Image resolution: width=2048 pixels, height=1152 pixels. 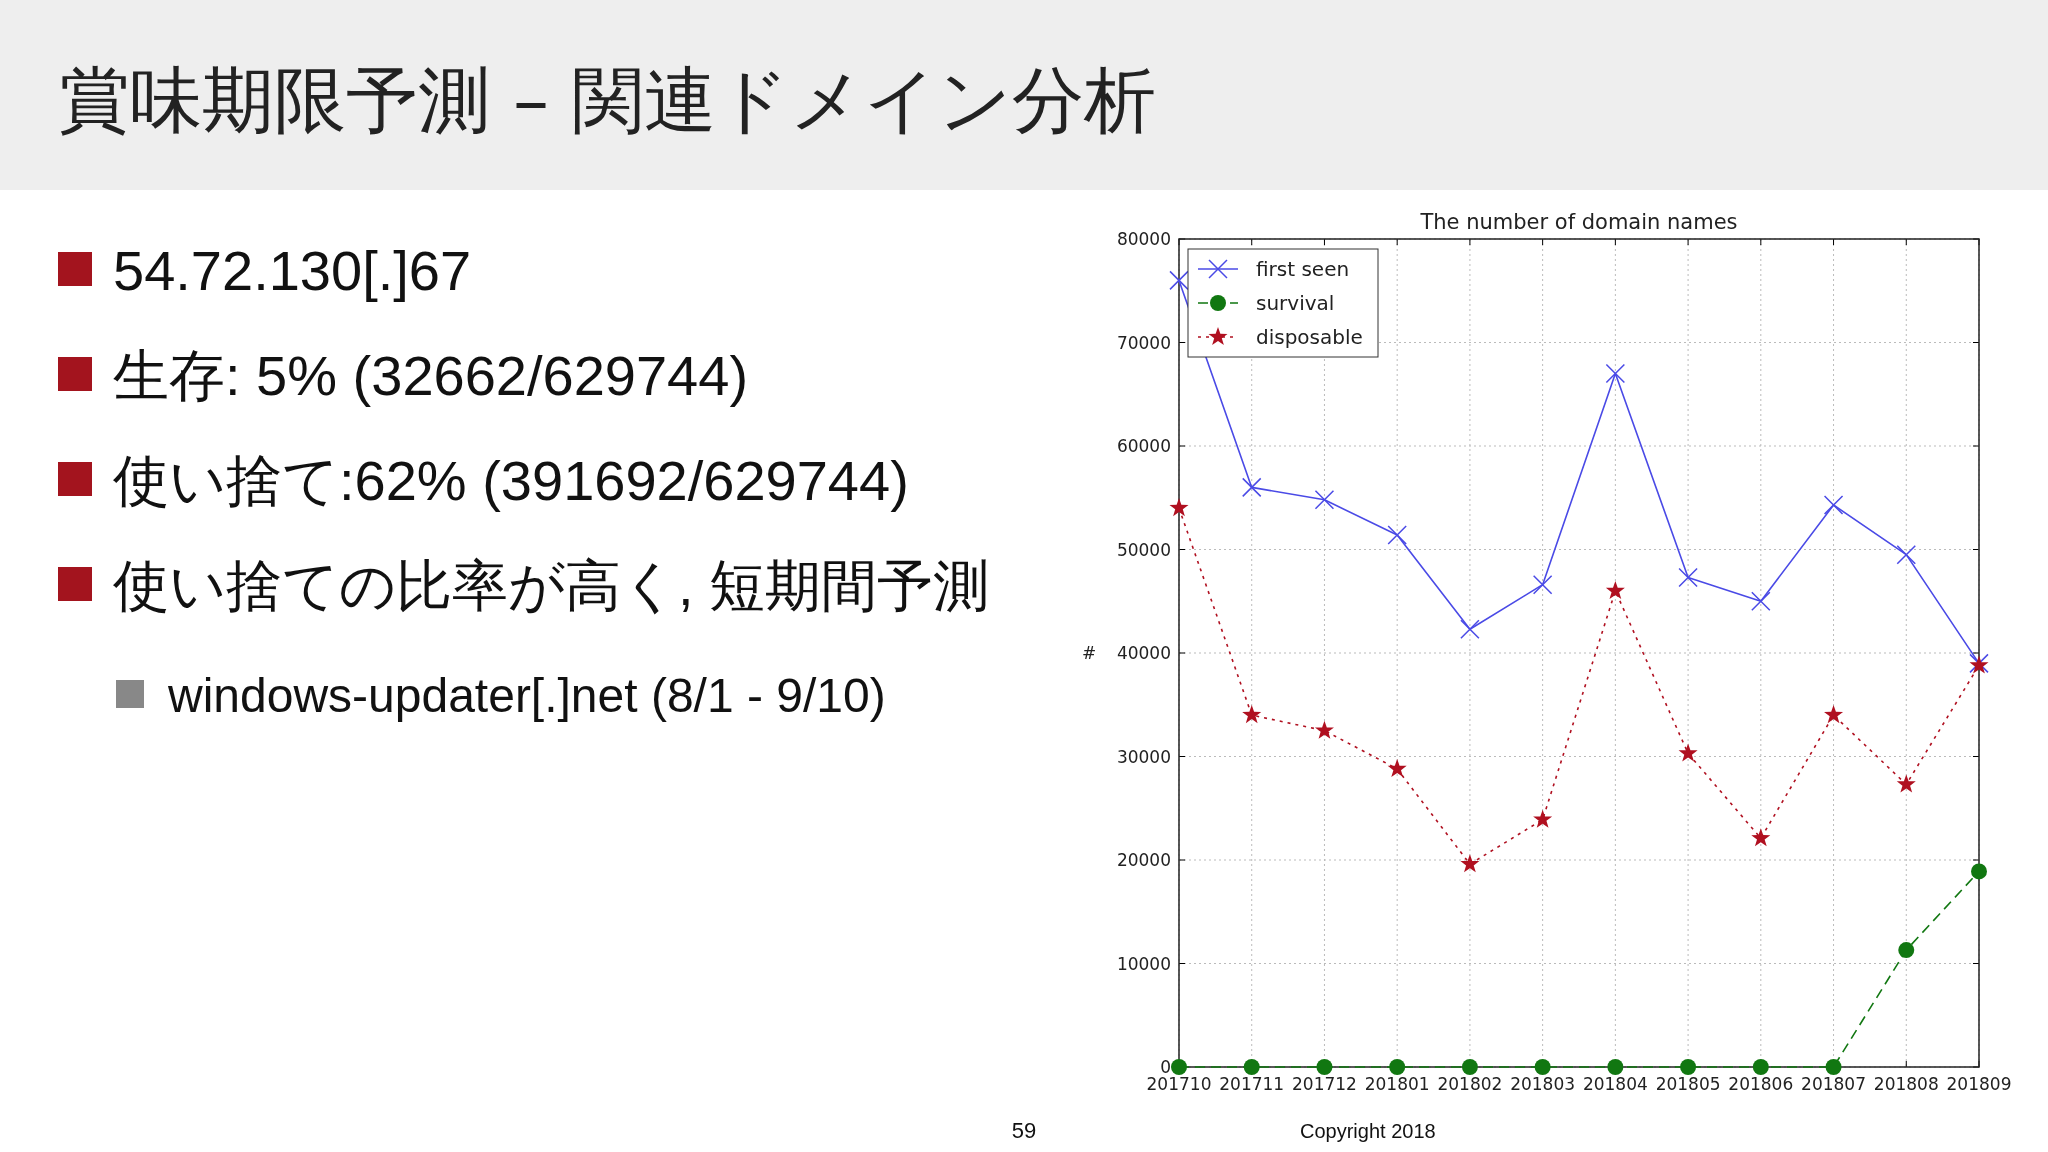 What do you see at coordinates (1165, 1067) in the screenshot?
I see `y-tick-label: 0` at bounding box center [1165, 1067].